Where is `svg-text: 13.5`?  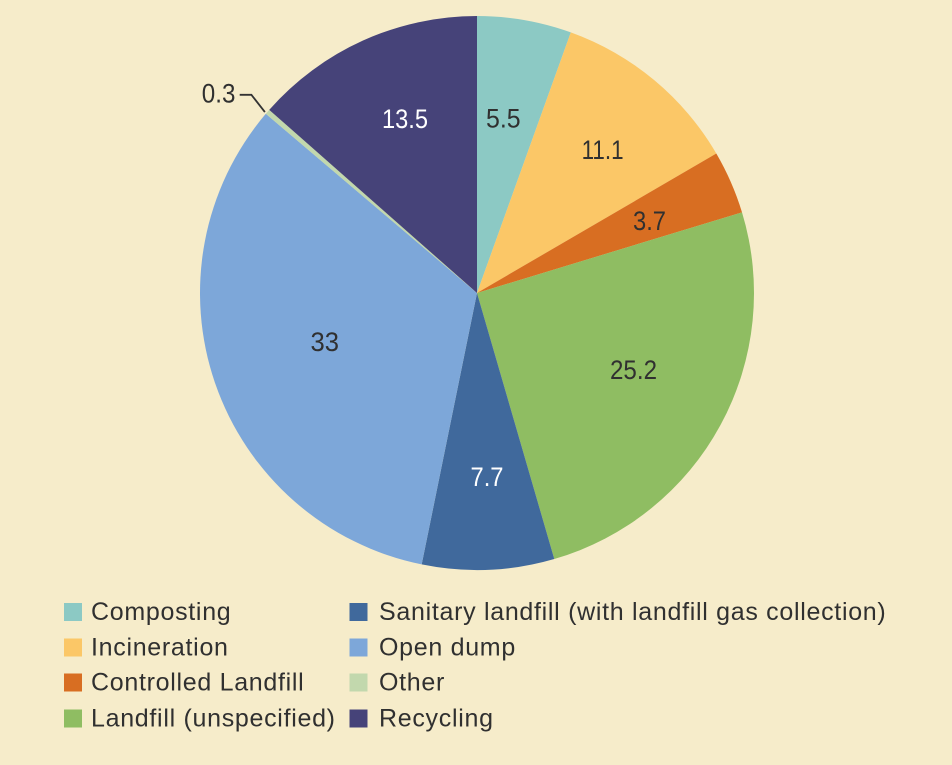 svg-text: 13.5 is located at coordinates (405, 119).